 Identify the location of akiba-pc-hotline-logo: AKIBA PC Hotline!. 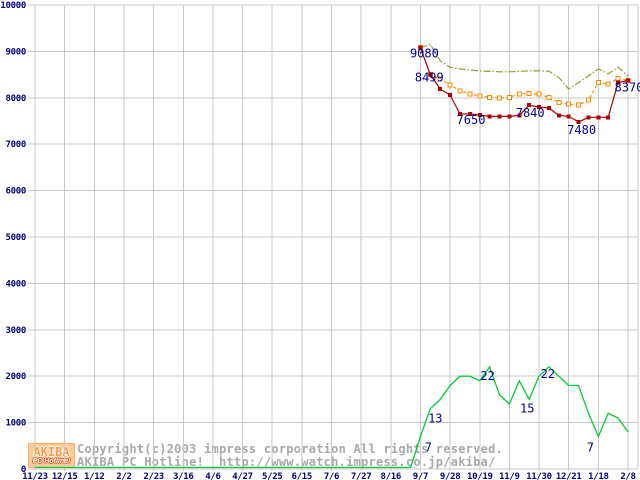
(51, 455).